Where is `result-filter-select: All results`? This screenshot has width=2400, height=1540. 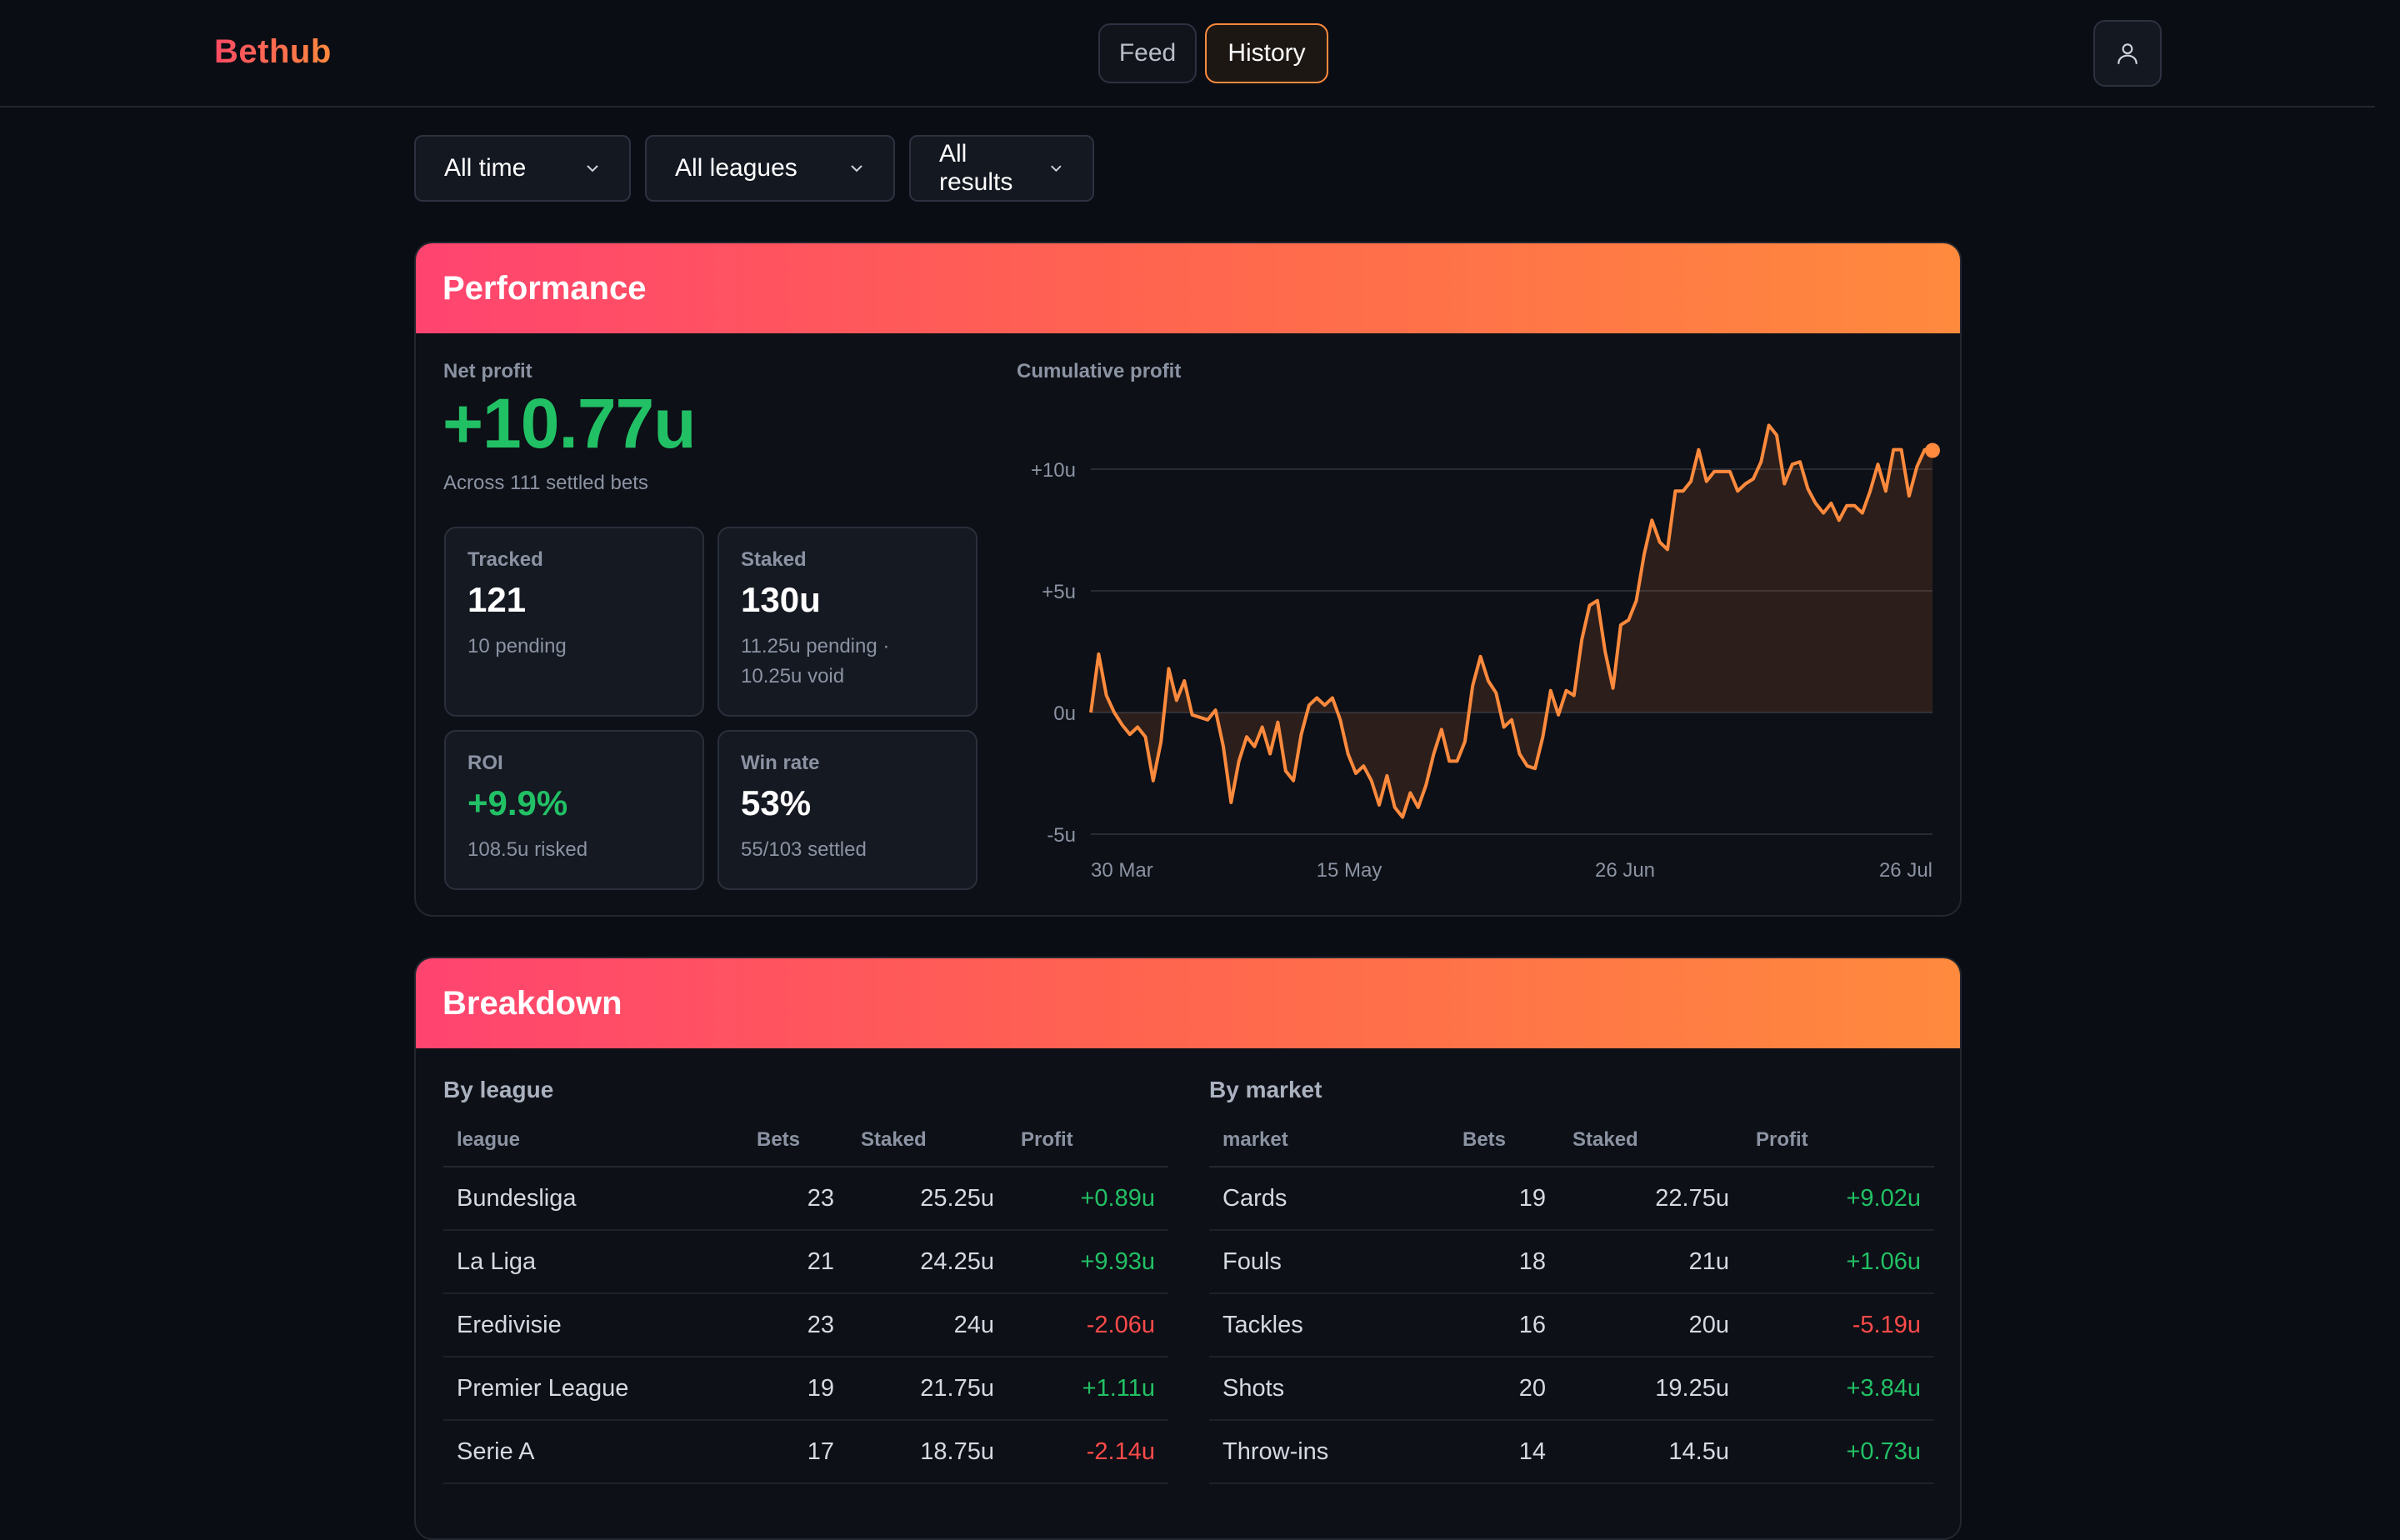
result-filter-select: All results is located at coordinates (1001, 168).